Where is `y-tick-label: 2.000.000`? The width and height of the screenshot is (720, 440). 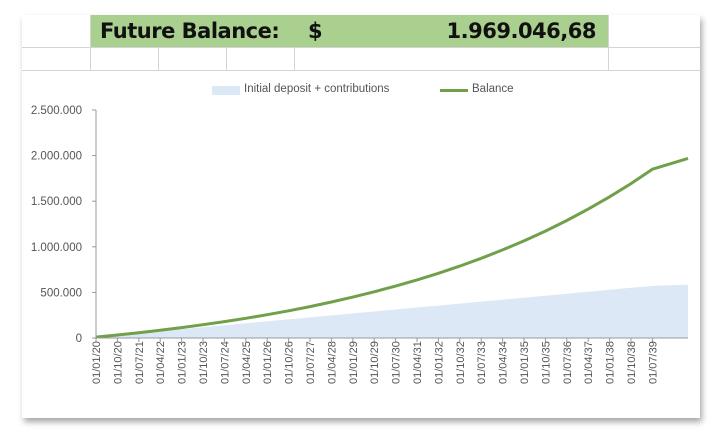
y-tick-label: 2.000.000 is located at coordinates (56, 157).